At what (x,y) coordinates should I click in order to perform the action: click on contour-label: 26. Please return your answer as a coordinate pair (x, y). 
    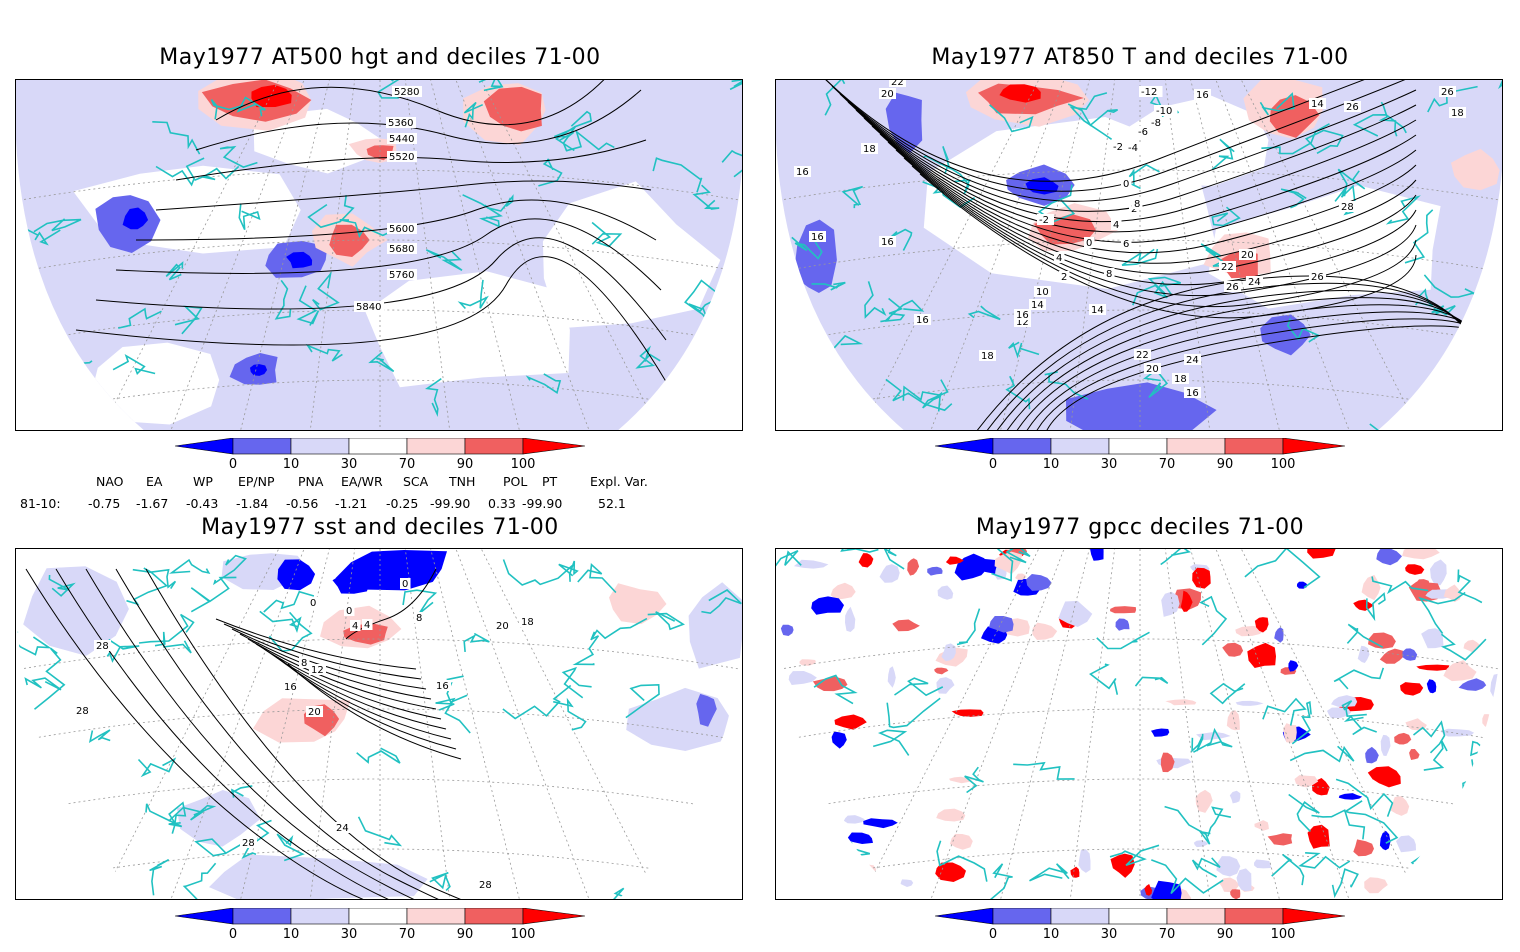
    Looking at the image, I should click on (1447, 92).